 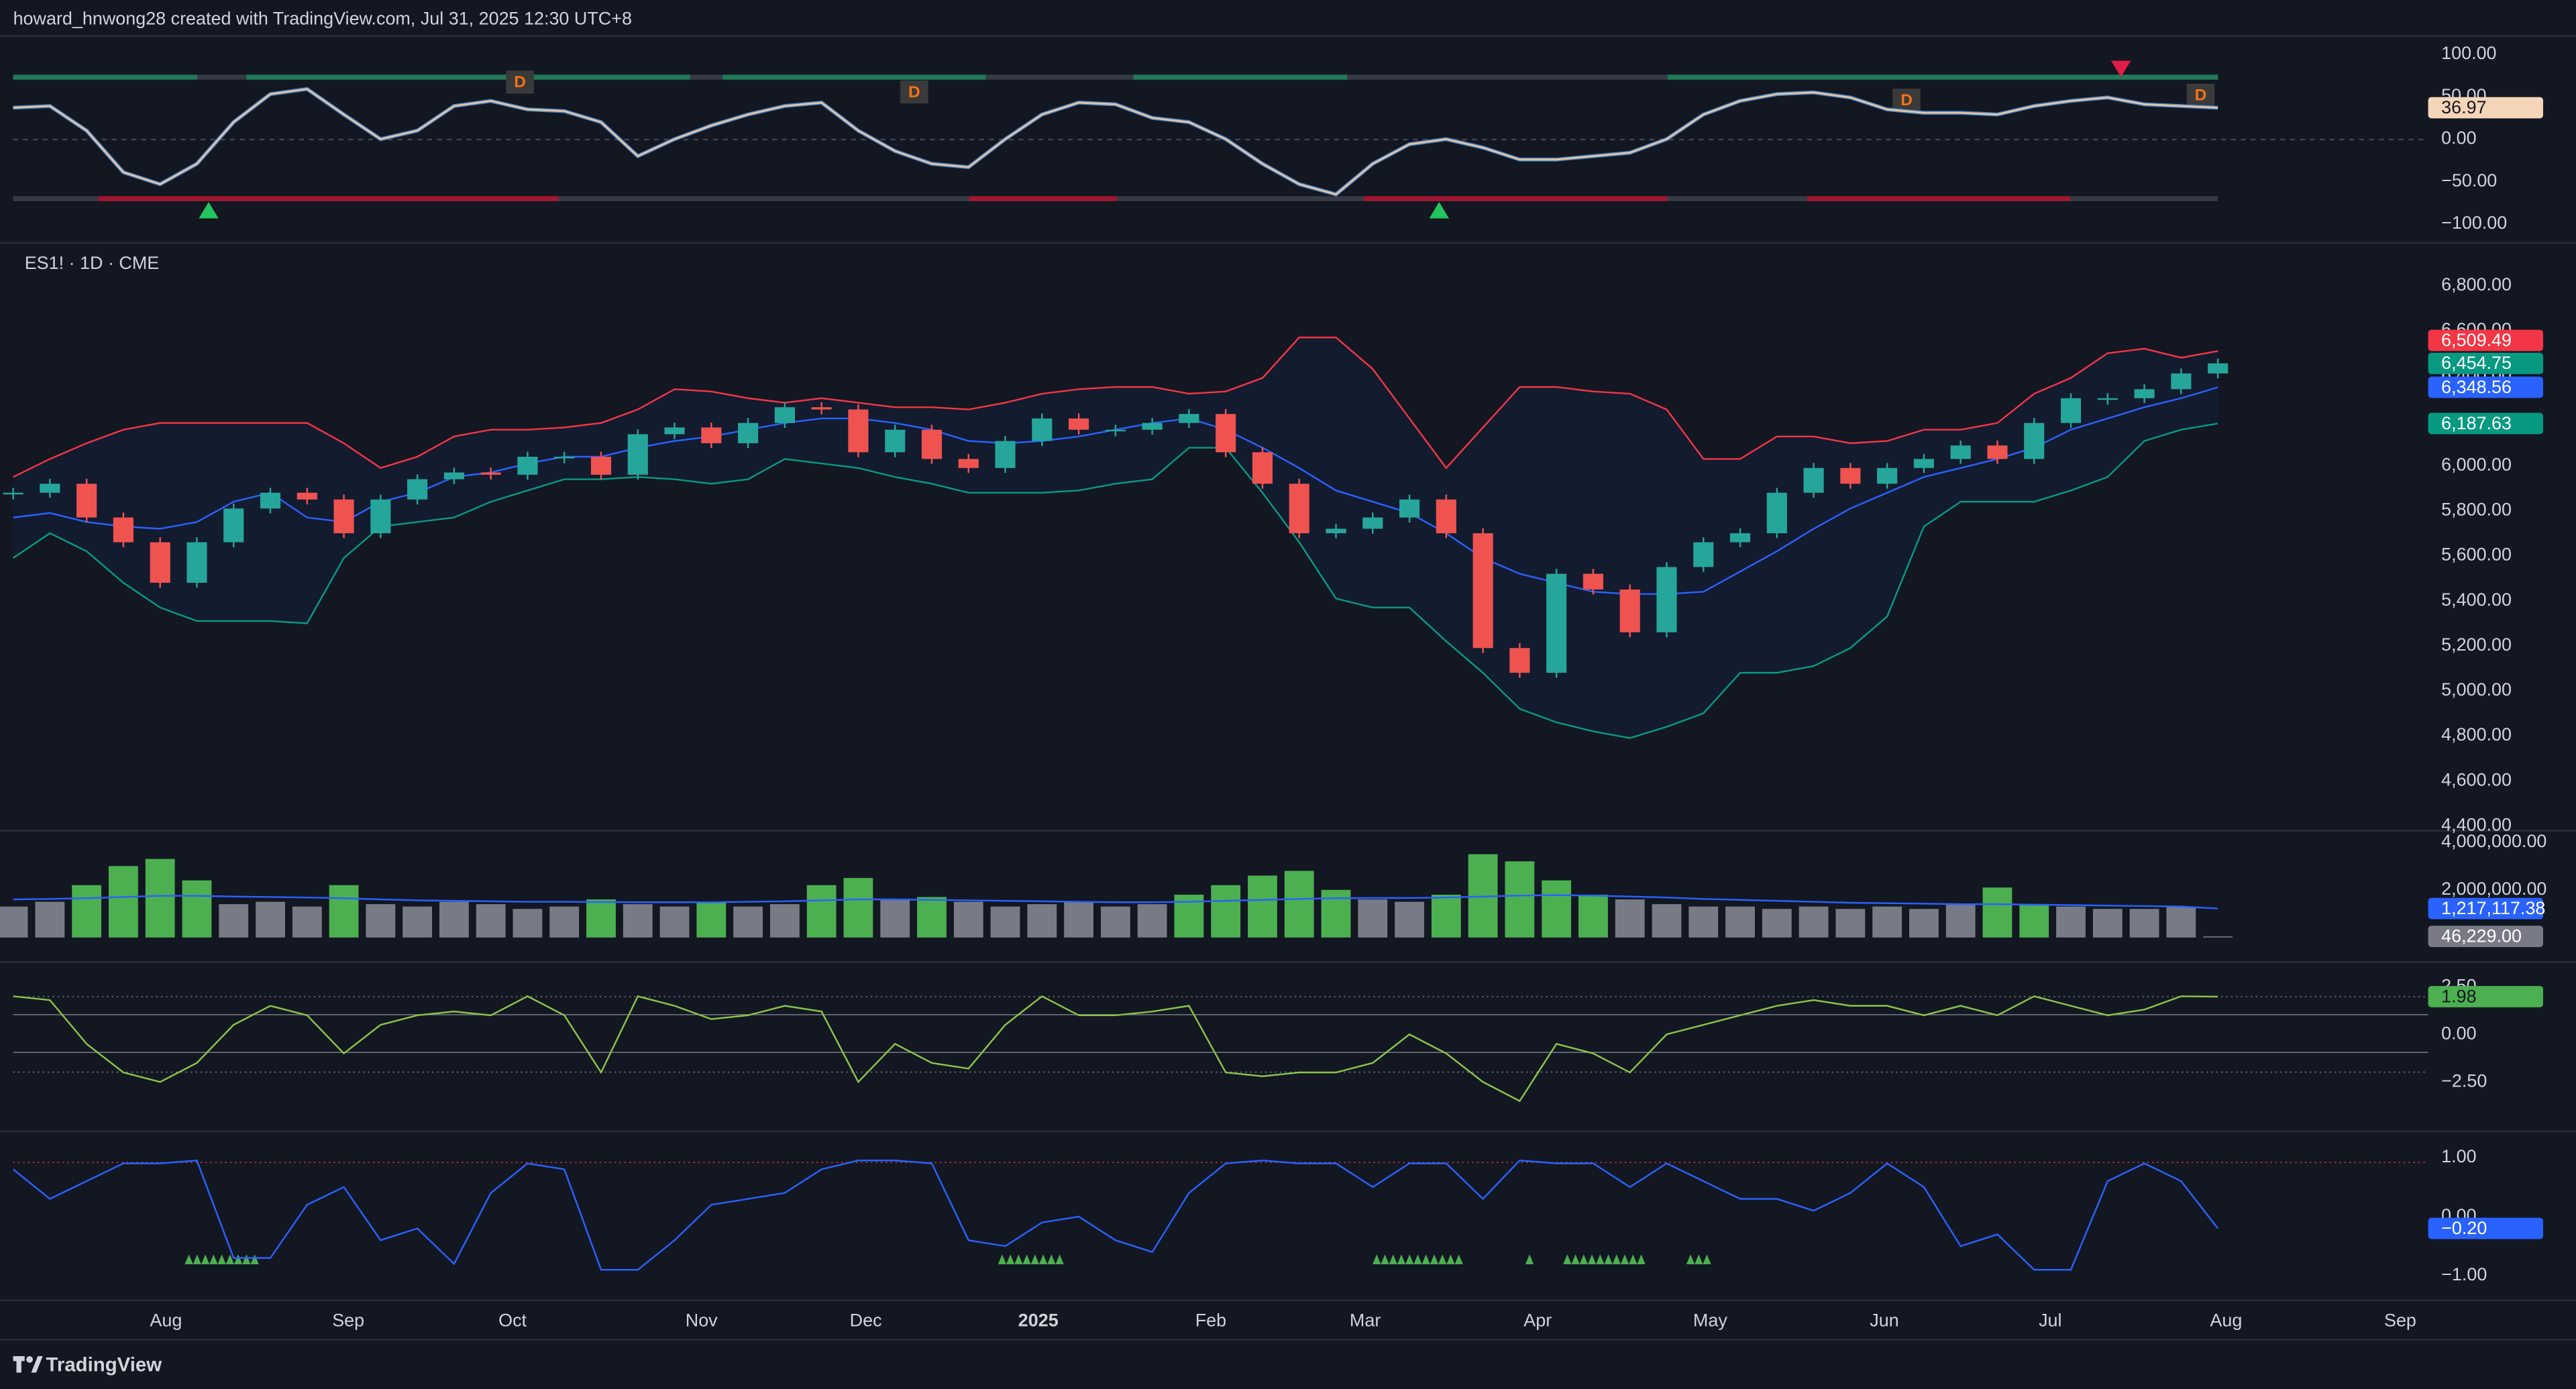 What do you see at coordinates (2493, 889) in the screenshot?
I see `y-tick-label: 2,000,000.00` at bounding box center [2493, 889].